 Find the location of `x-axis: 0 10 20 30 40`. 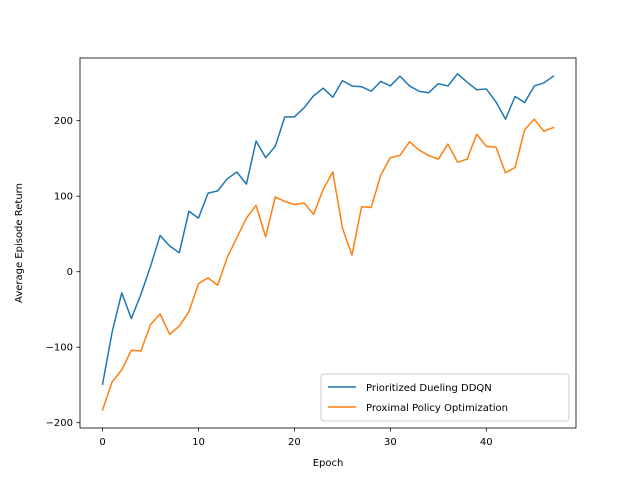

x-axis: 0 10 20 30 40 is located at coordinates (296, 438).